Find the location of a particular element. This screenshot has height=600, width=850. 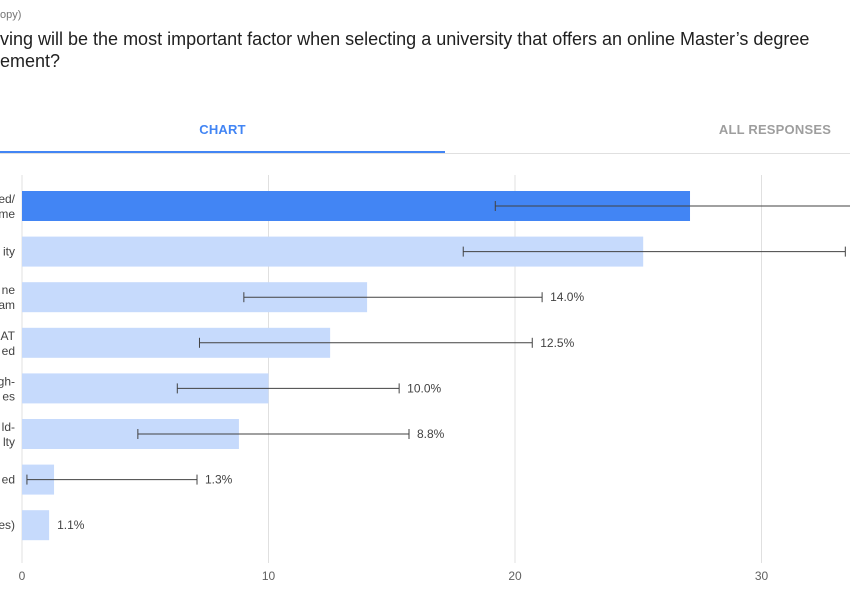

value-label: 14.0% is located at coordinates (567, 297).